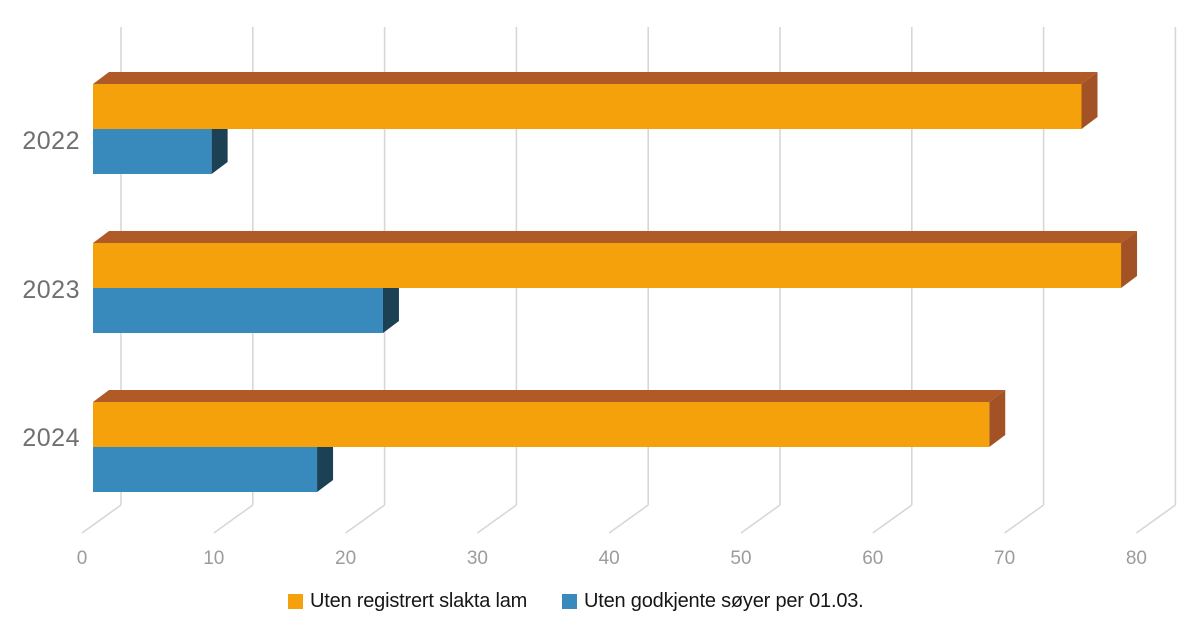 Image resolution: width=1200 pixels, height=630 pixels. Describe the element at coordinates (214, 558) in the screenshot. I see `x-axis-label-10: 10` at that location.